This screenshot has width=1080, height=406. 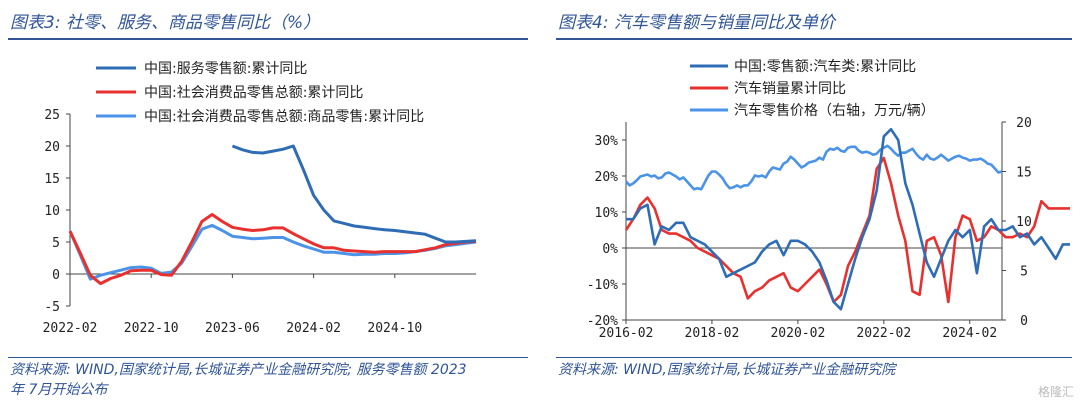 What do you see at coordinates (52, 147) in the screenshot?
I see `left-y-tick-label: 20` at bounding box center [52, 147].